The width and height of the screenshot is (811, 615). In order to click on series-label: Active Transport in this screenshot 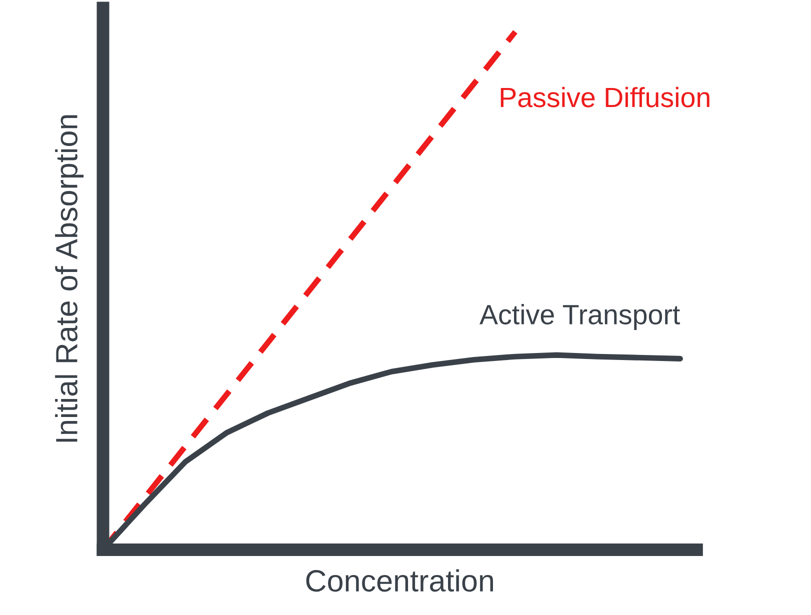, I will do `click(580, 317)`.